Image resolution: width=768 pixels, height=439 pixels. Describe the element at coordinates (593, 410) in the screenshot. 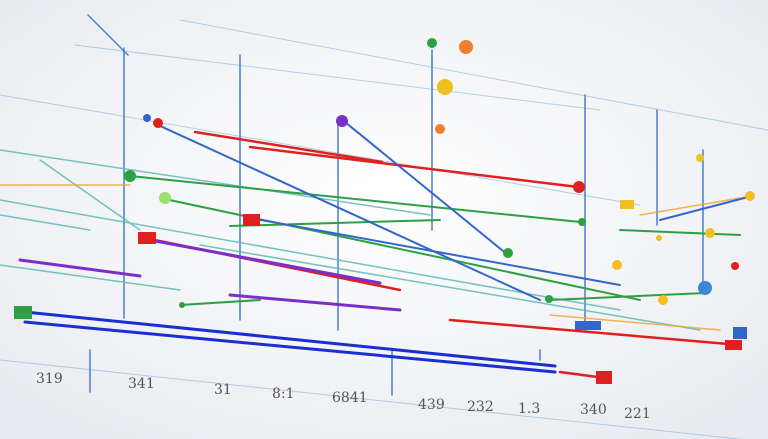

I see `axis-label: 340` at that location.